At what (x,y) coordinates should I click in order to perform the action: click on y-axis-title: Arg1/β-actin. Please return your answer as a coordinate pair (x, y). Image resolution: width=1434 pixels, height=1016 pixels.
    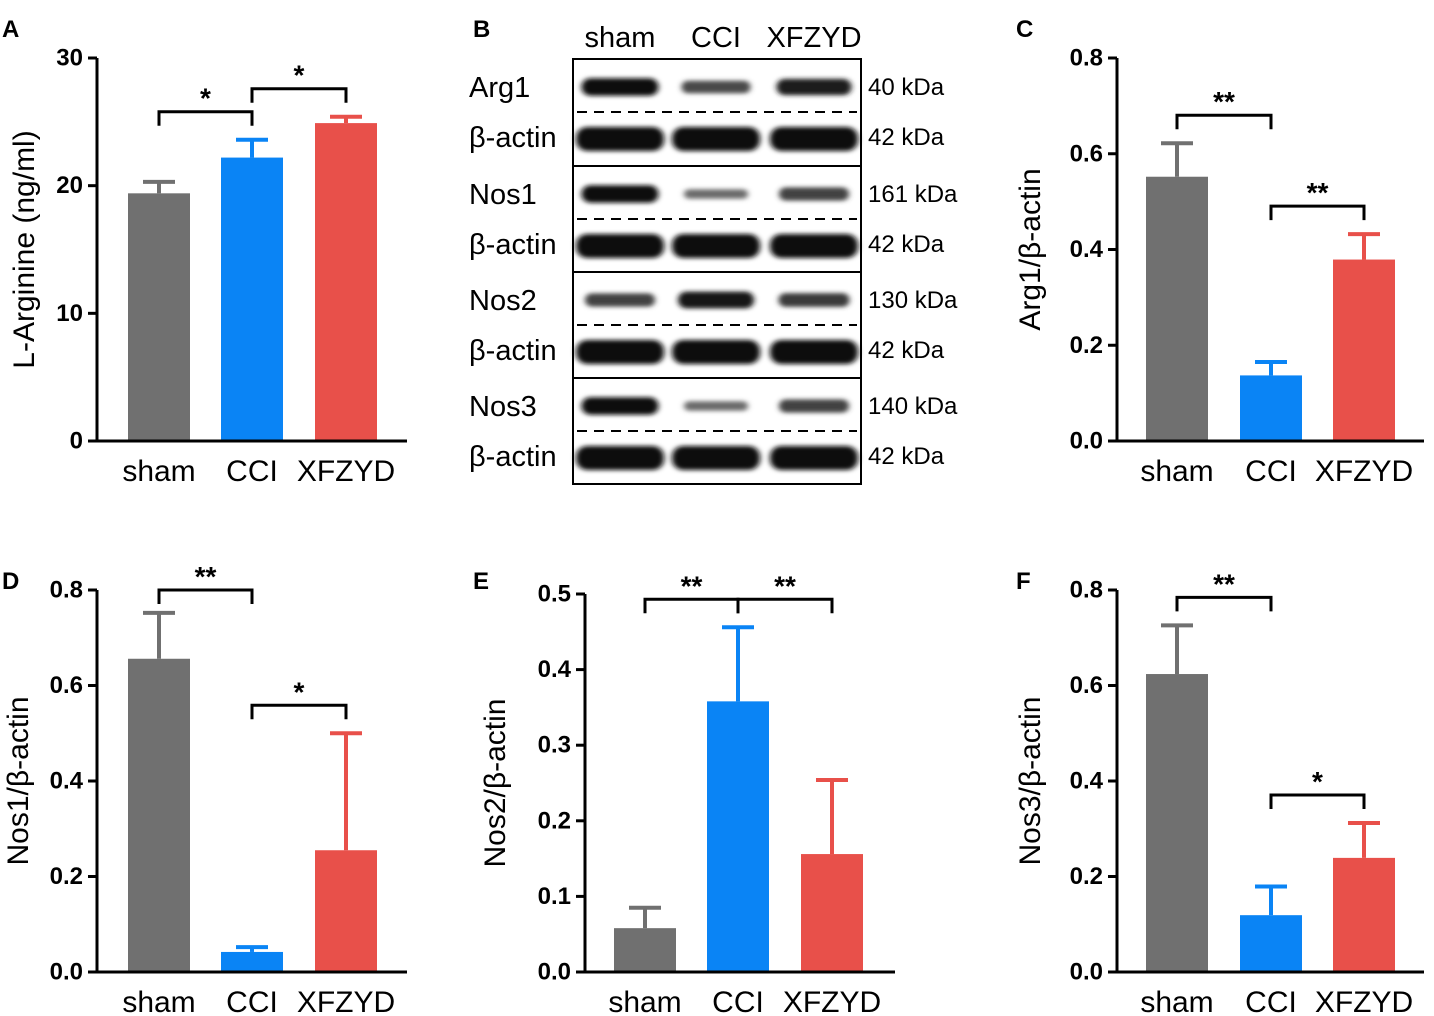
    Looking at the image, I should click on (1030, 249).